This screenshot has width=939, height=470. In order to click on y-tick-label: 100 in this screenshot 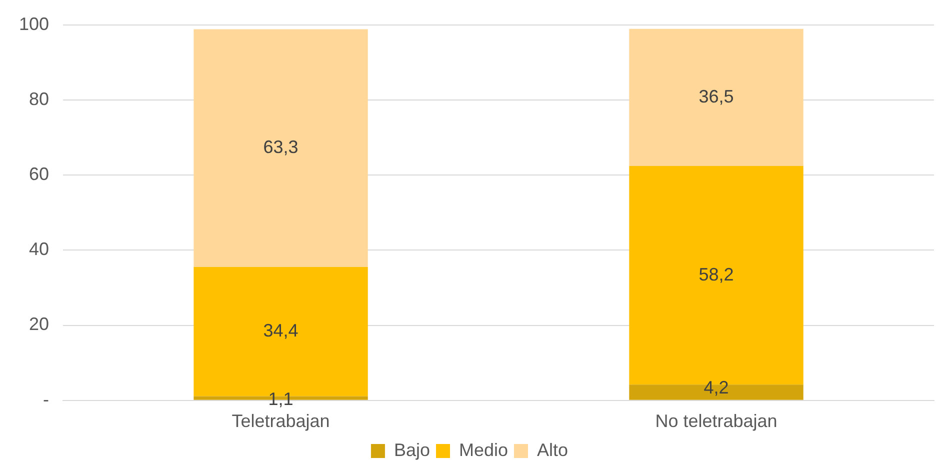, I will do `click(34, 24)`.